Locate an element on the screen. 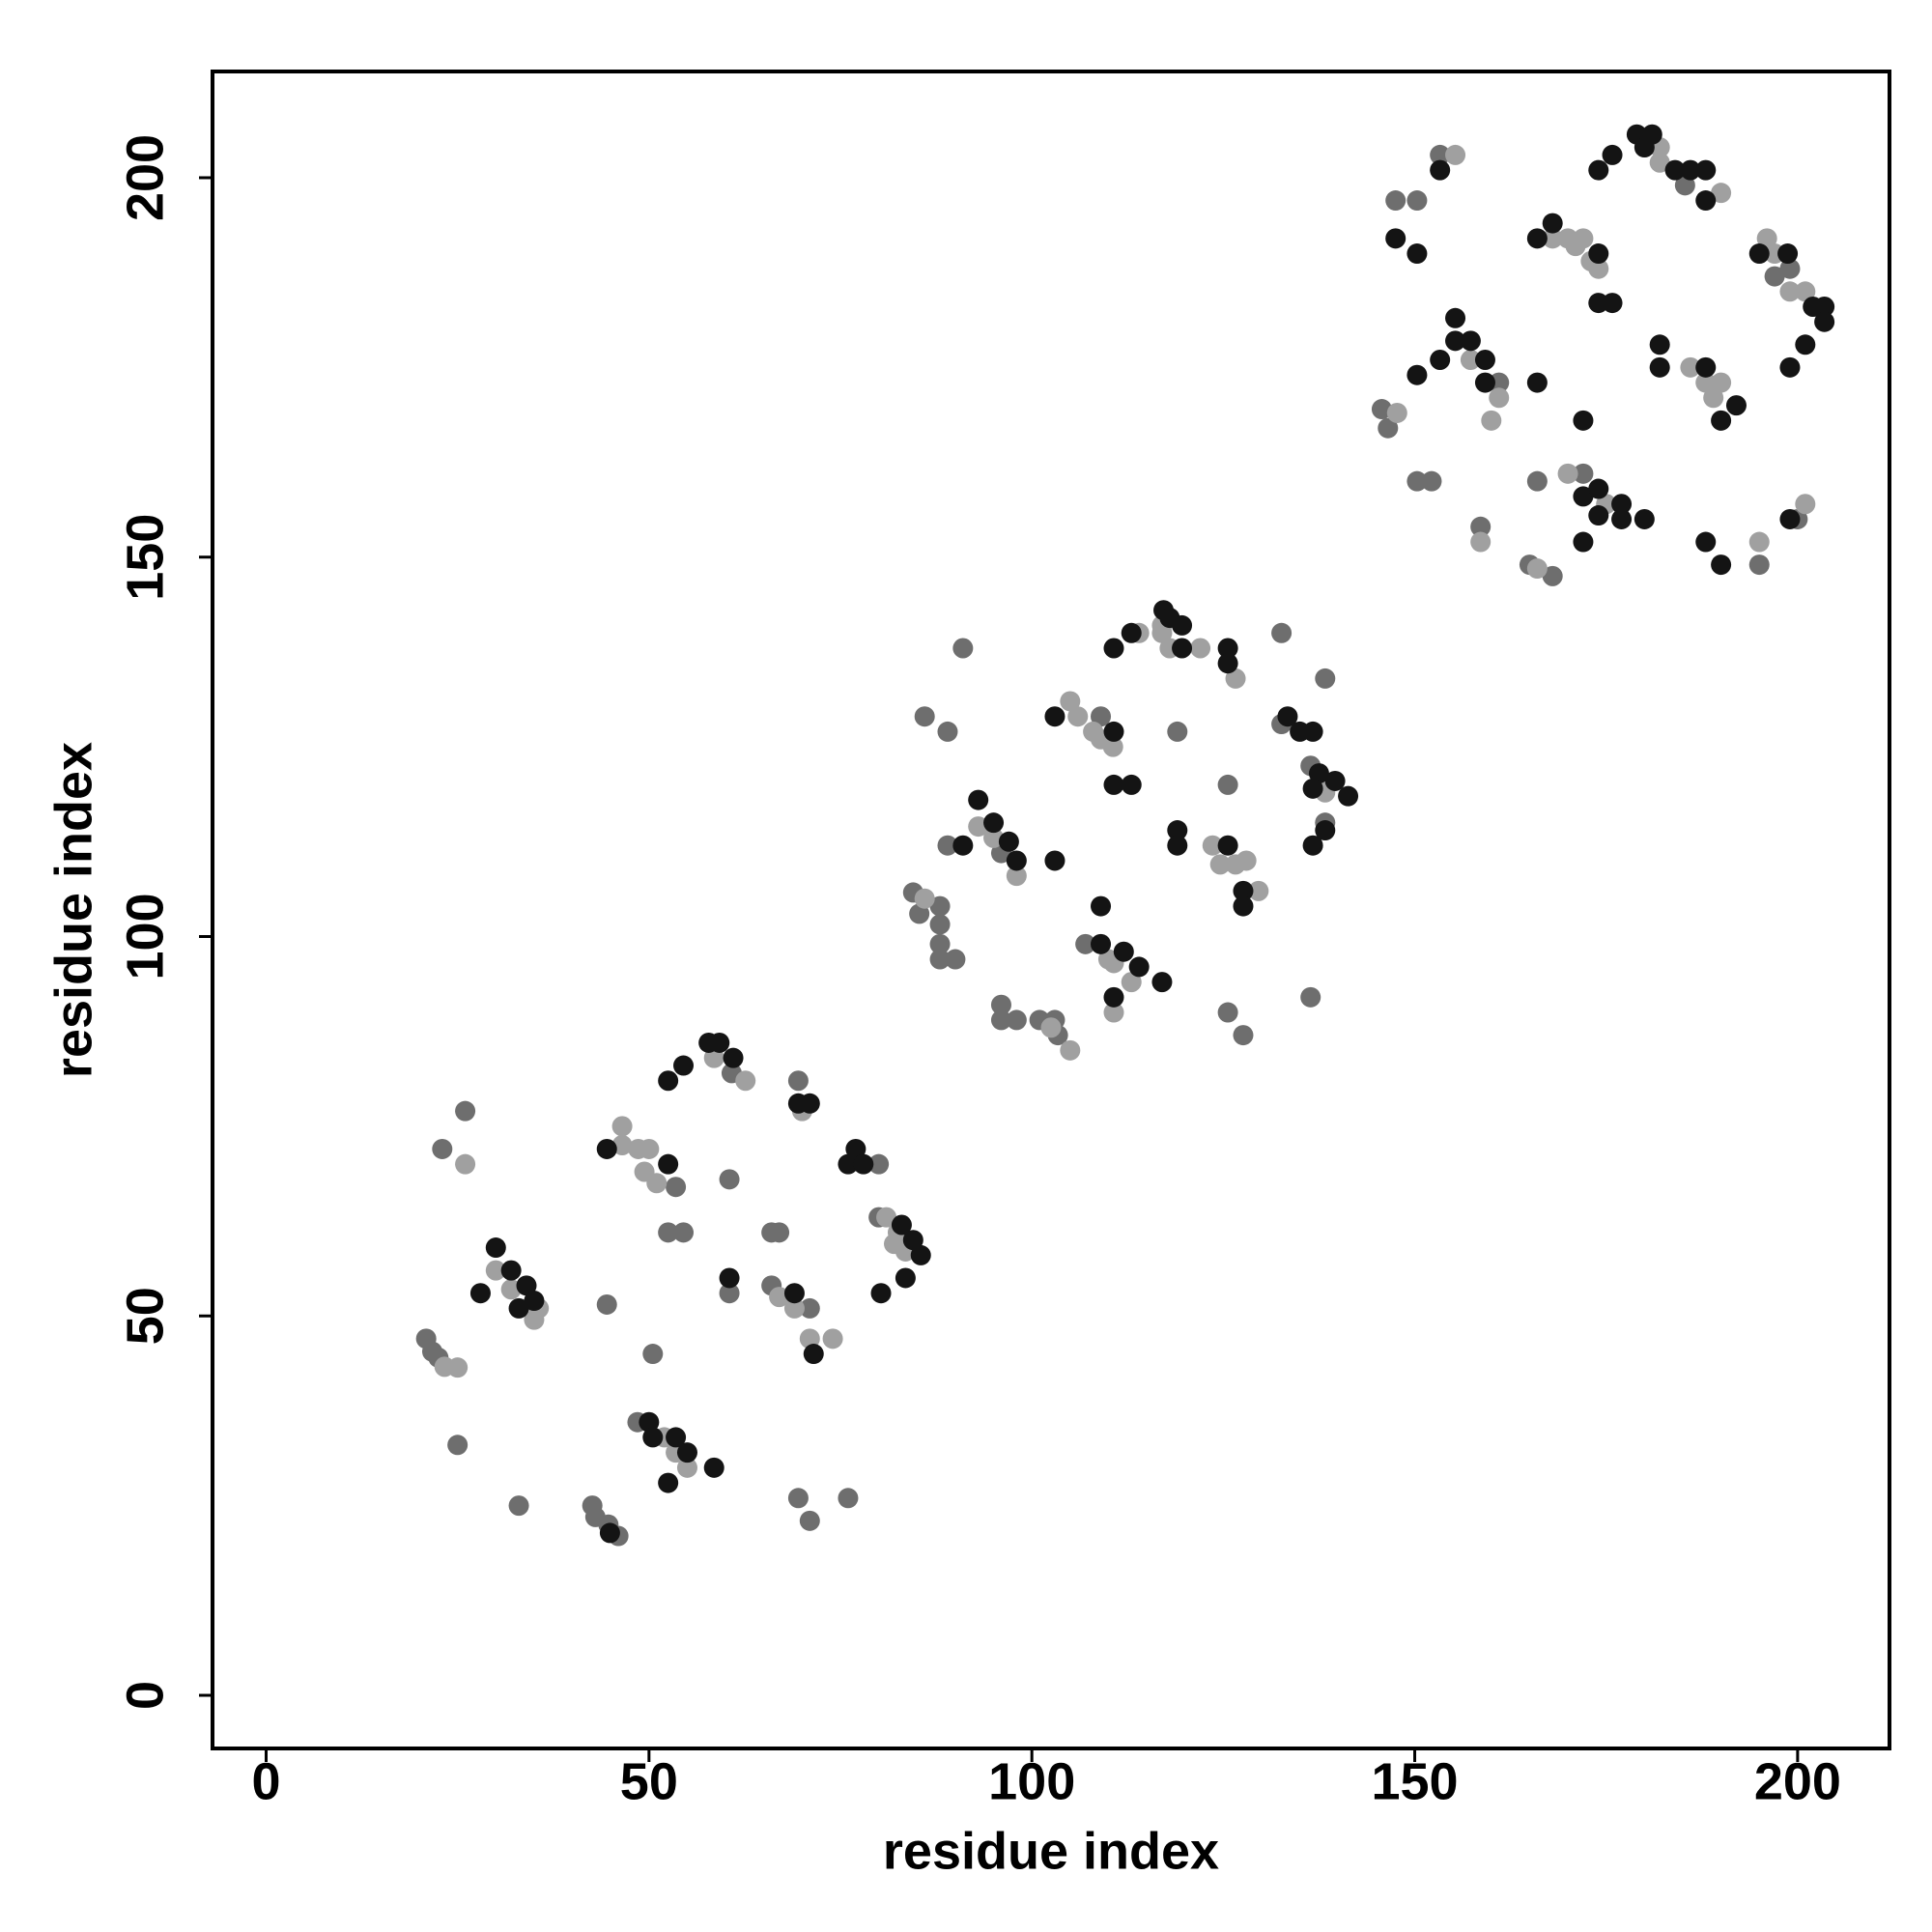 This screenshot has height=1932, width=1932. y-tick-label: 100 is located at coordinates (145, 936).